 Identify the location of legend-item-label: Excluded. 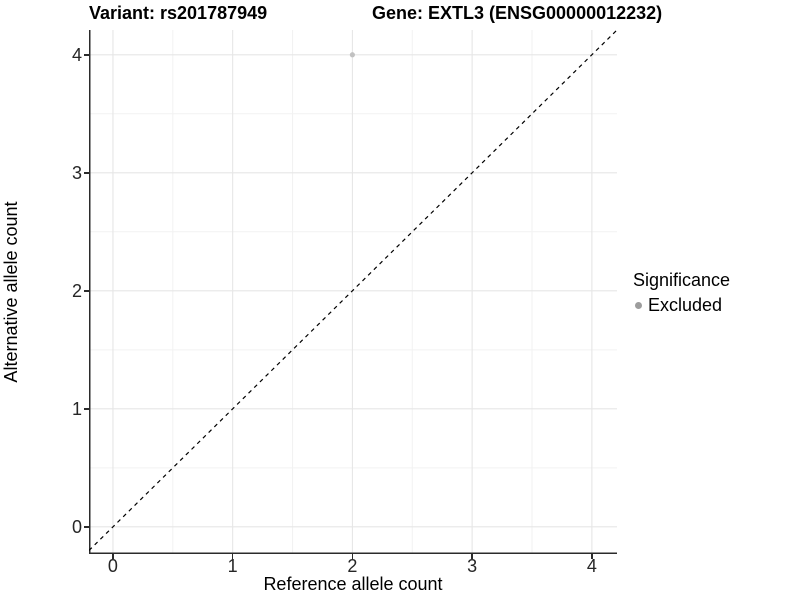
(685, 305).